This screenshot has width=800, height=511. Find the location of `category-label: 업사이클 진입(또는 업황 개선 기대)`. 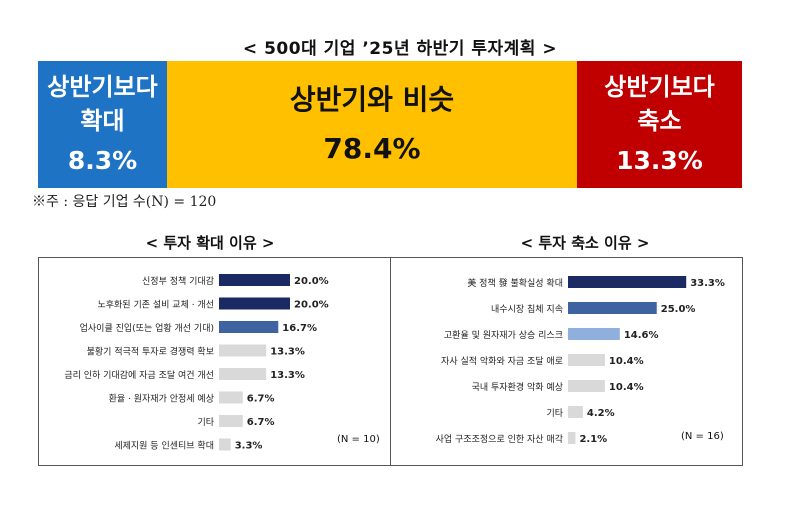

category-label: 업사이클 진입(또는 업황 개선 기대) is located at coordinates (147, 328).